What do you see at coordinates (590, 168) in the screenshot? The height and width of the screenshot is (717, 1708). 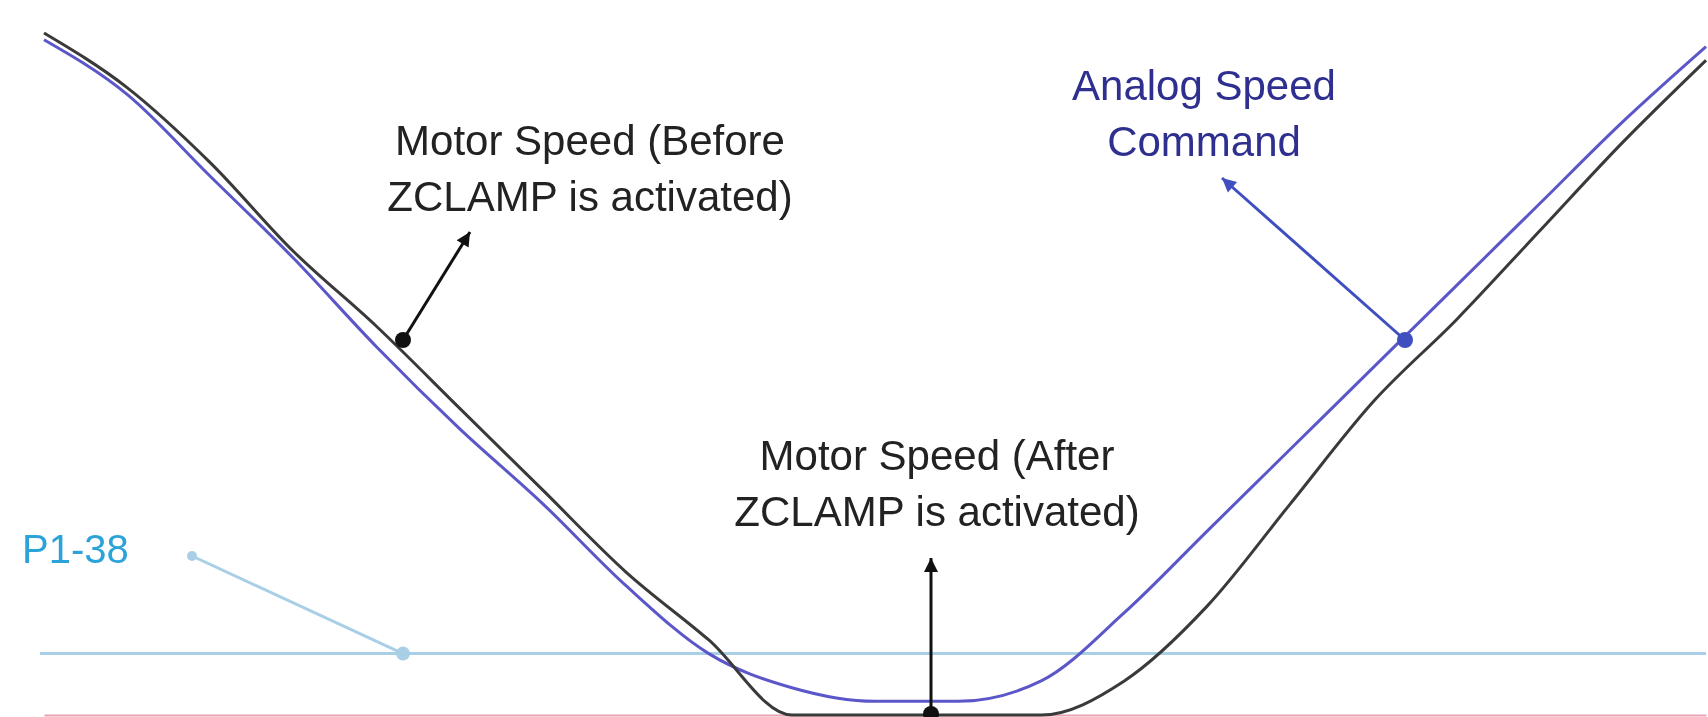 I see `annotation: Motor Speed (Before ZCLAMP is activated)` at bounding box center [590, 168].